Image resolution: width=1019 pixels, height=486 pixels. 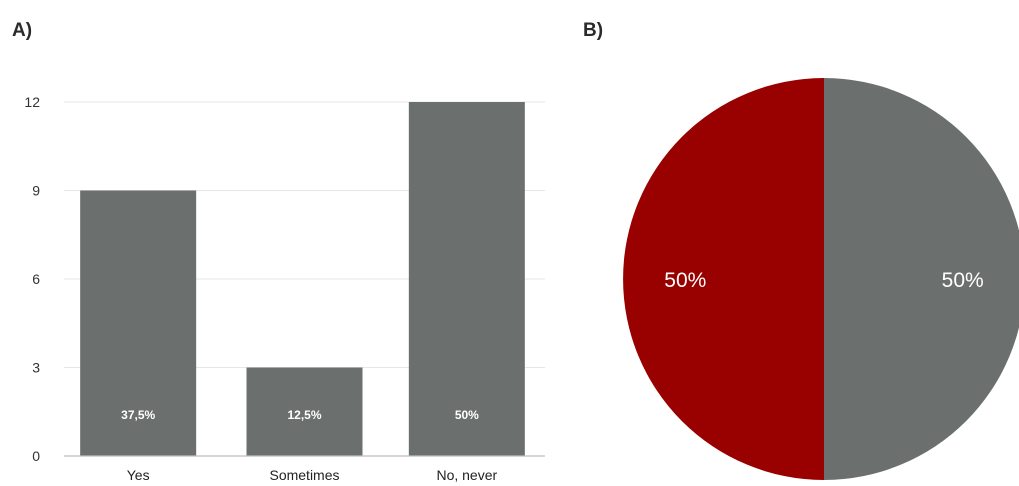 I want to click on y-tick-label: 0, so click(x=36, y=456).